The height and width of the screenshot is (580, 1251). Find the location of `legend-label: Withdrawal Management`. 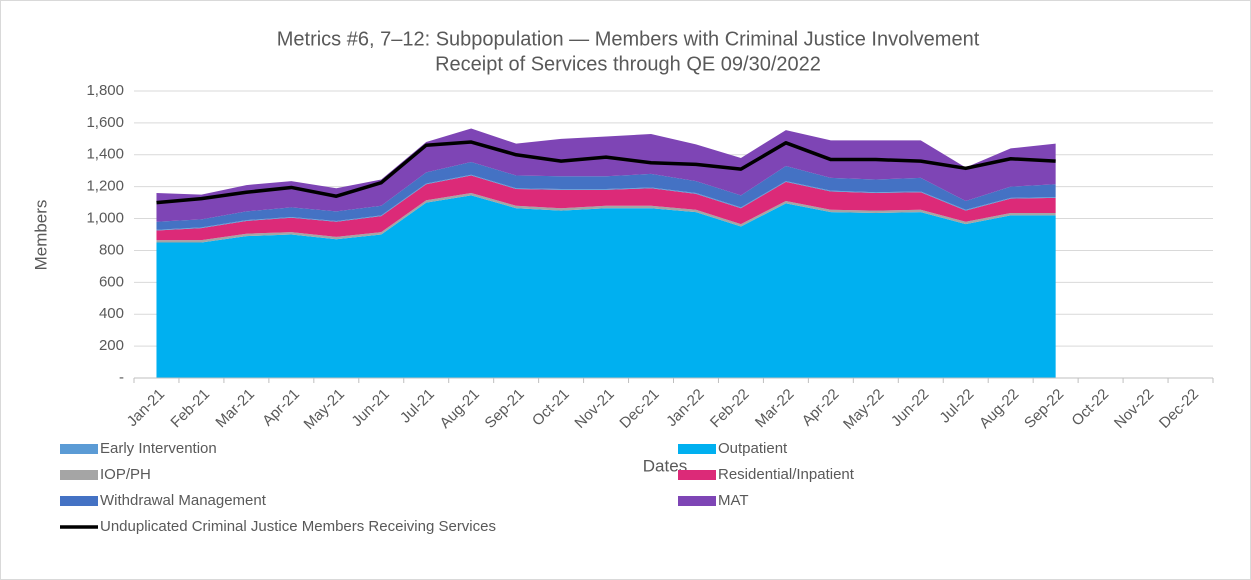

legend-label: Withdrawal Management is located at coordinates (183, 500).